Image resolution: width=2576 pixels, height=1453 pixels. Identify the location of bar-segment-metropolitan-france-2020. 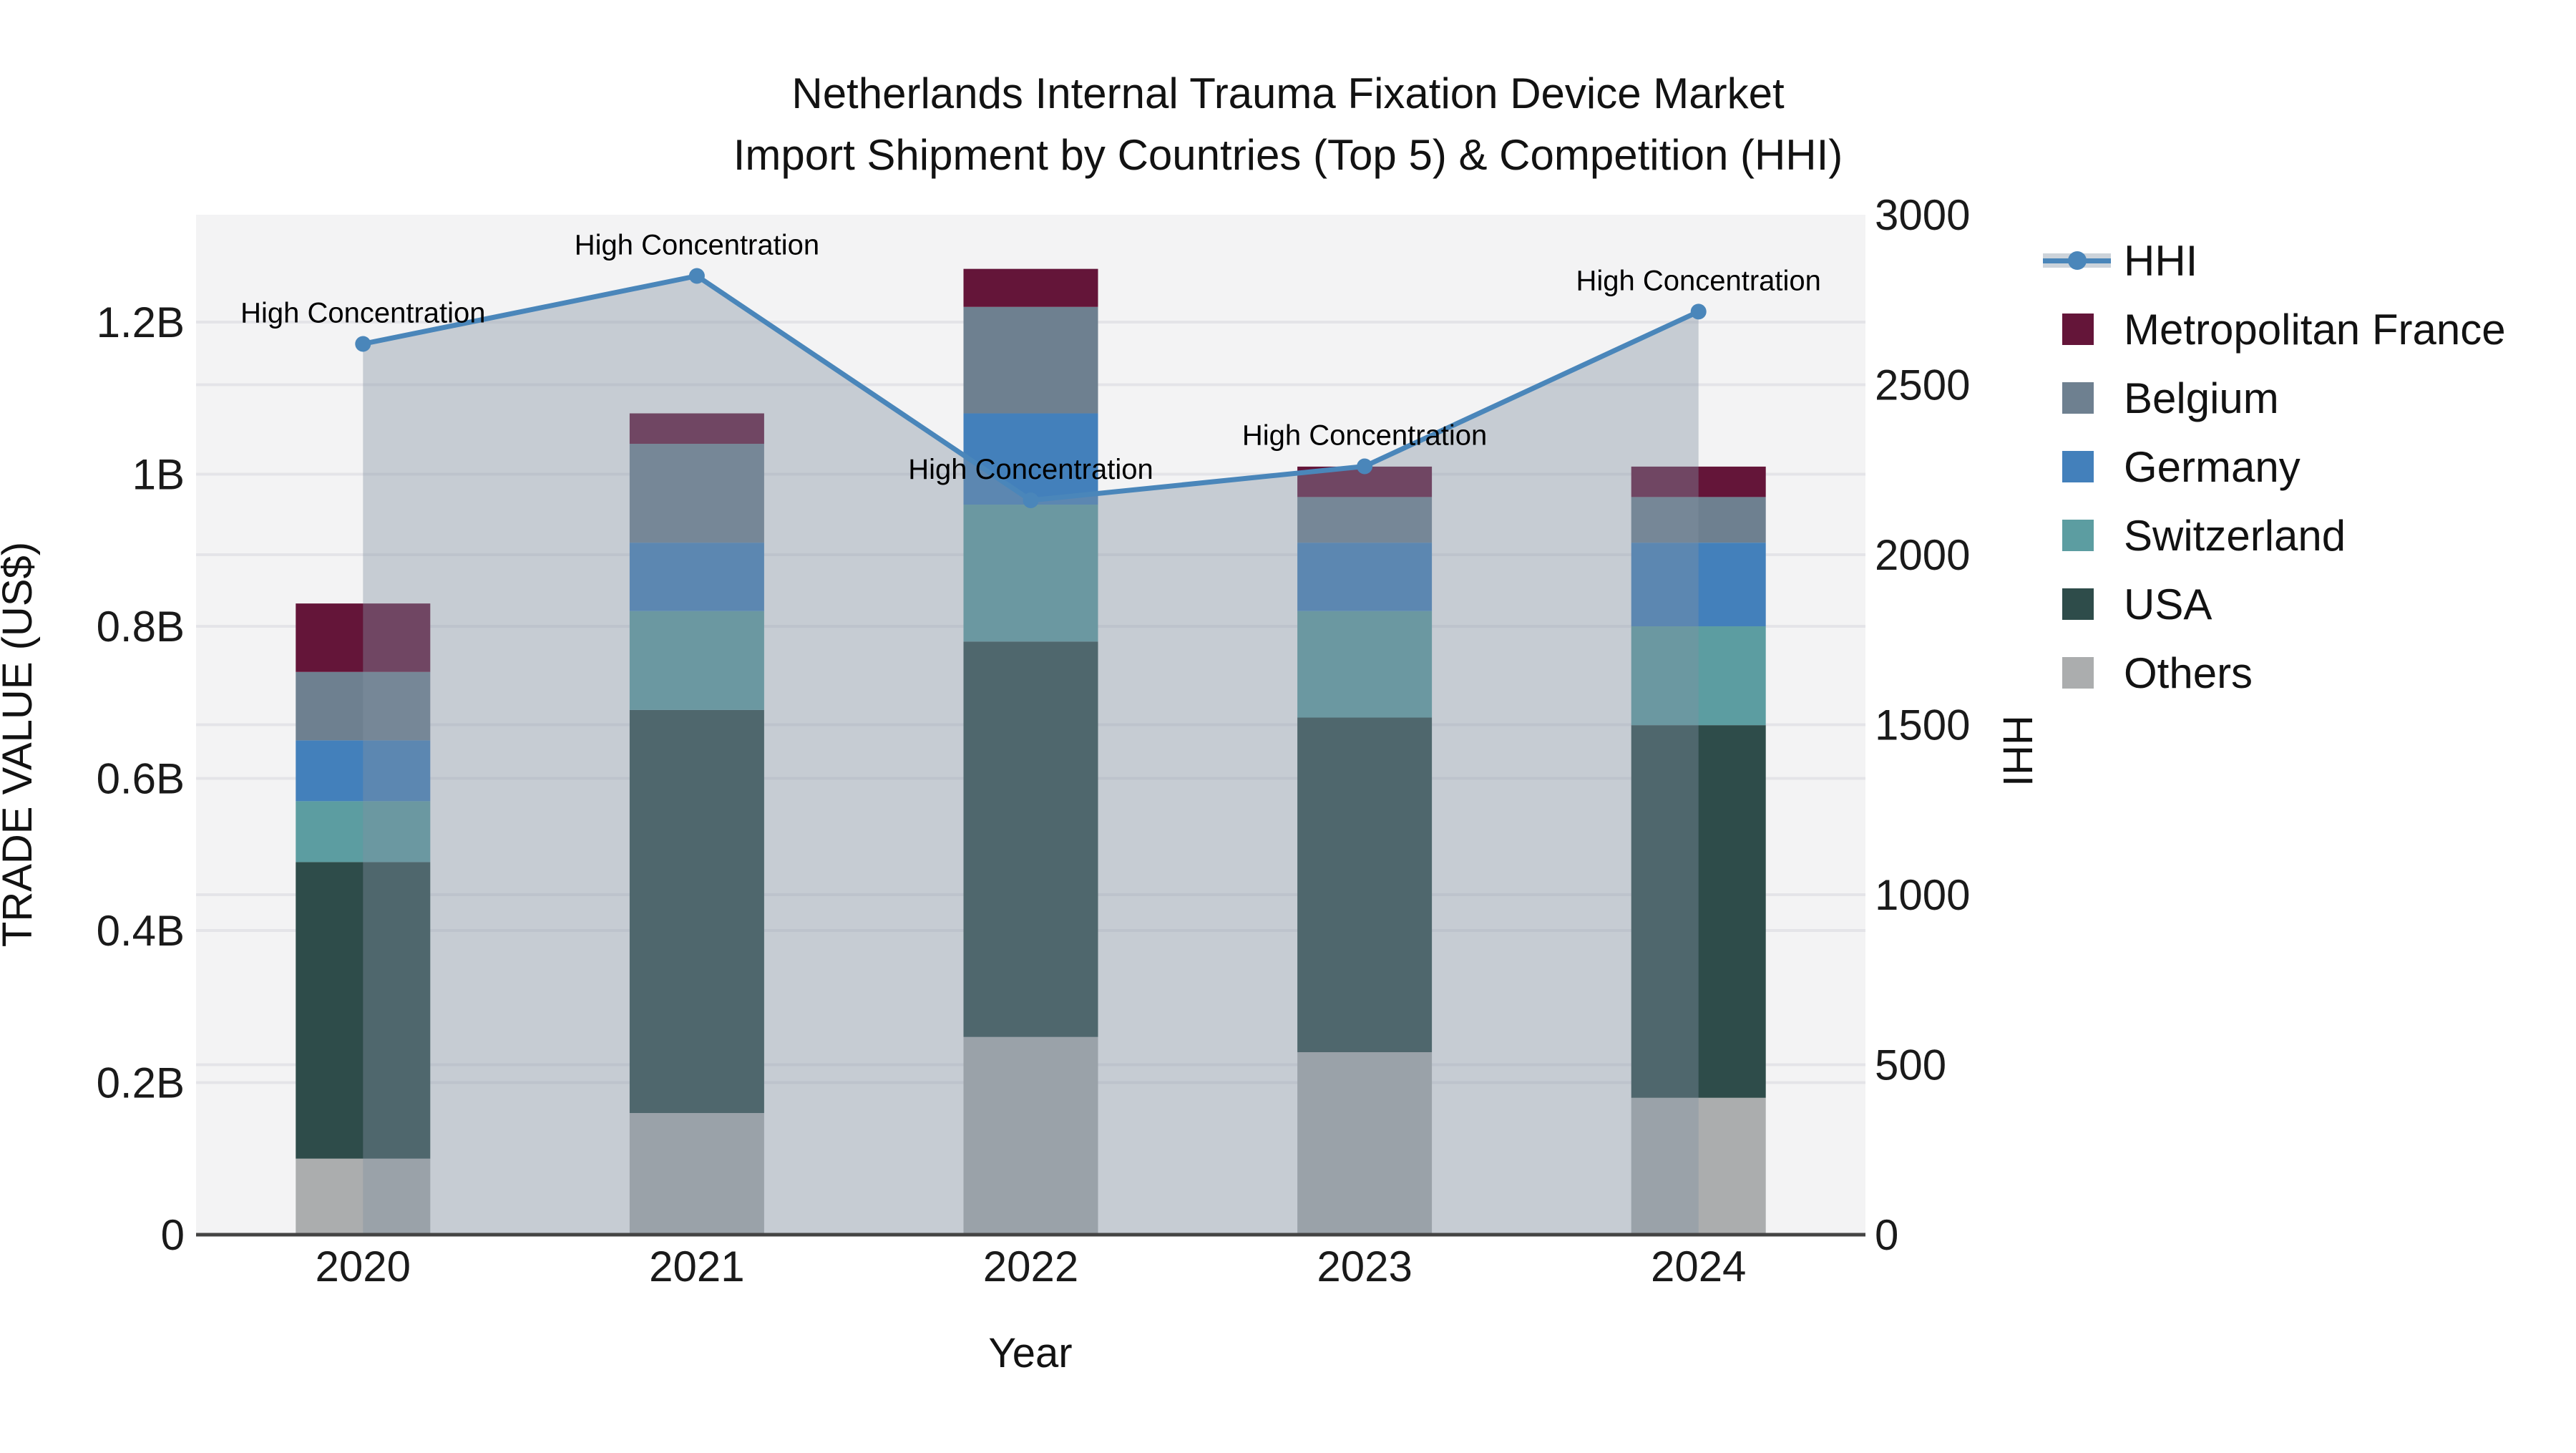
(363, 637).